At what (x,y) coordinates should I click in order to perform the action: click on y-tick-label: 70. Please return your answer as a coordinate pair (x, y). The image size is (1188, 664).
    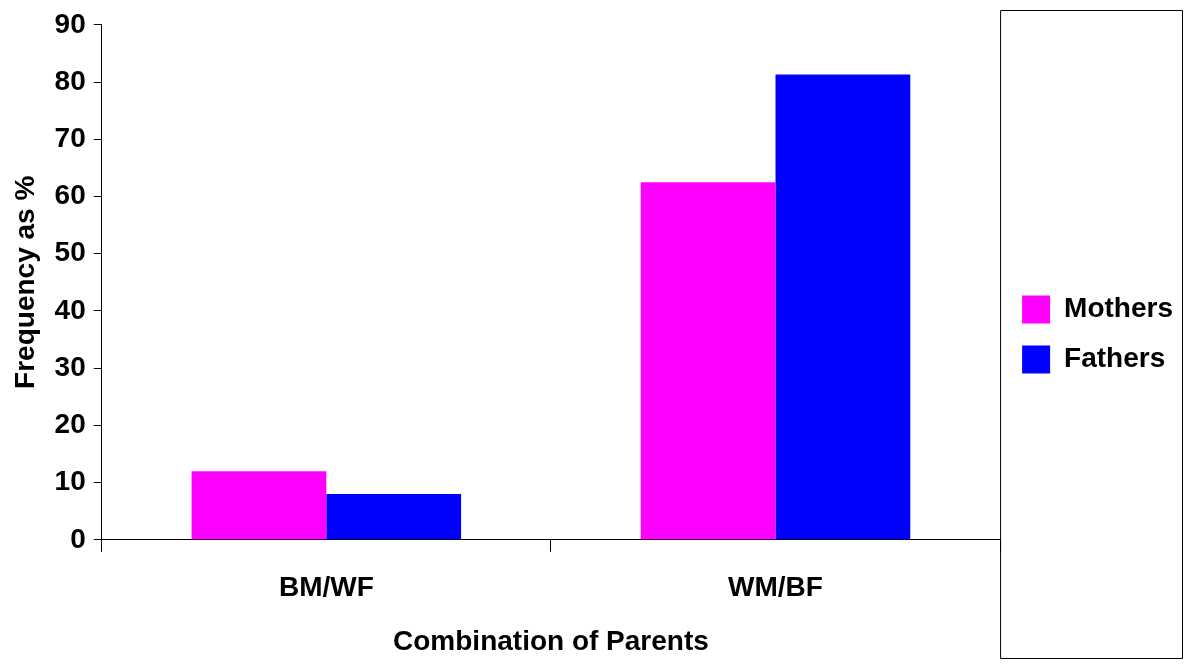
    Looking at the image, I should click on (70, 137).